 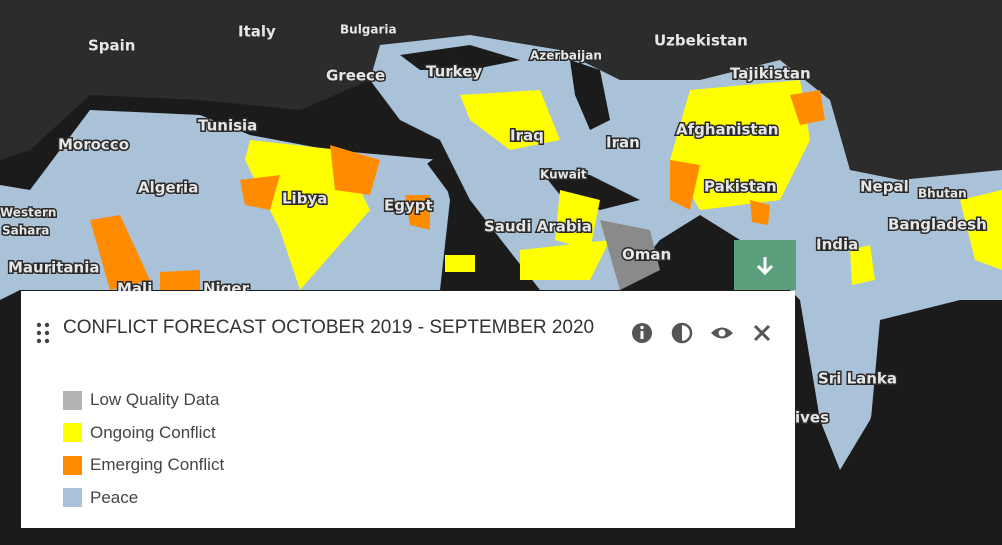 I want to click on drag-handle, so click(x=45, y=335).